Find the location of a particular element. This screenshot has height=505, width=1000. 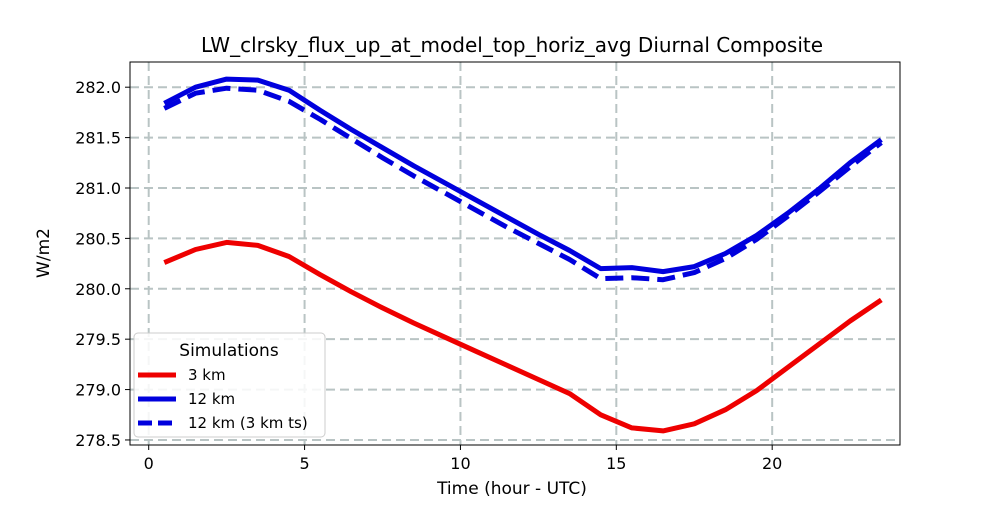

x-tick-label: 15 is located at coordinates (616, 463).